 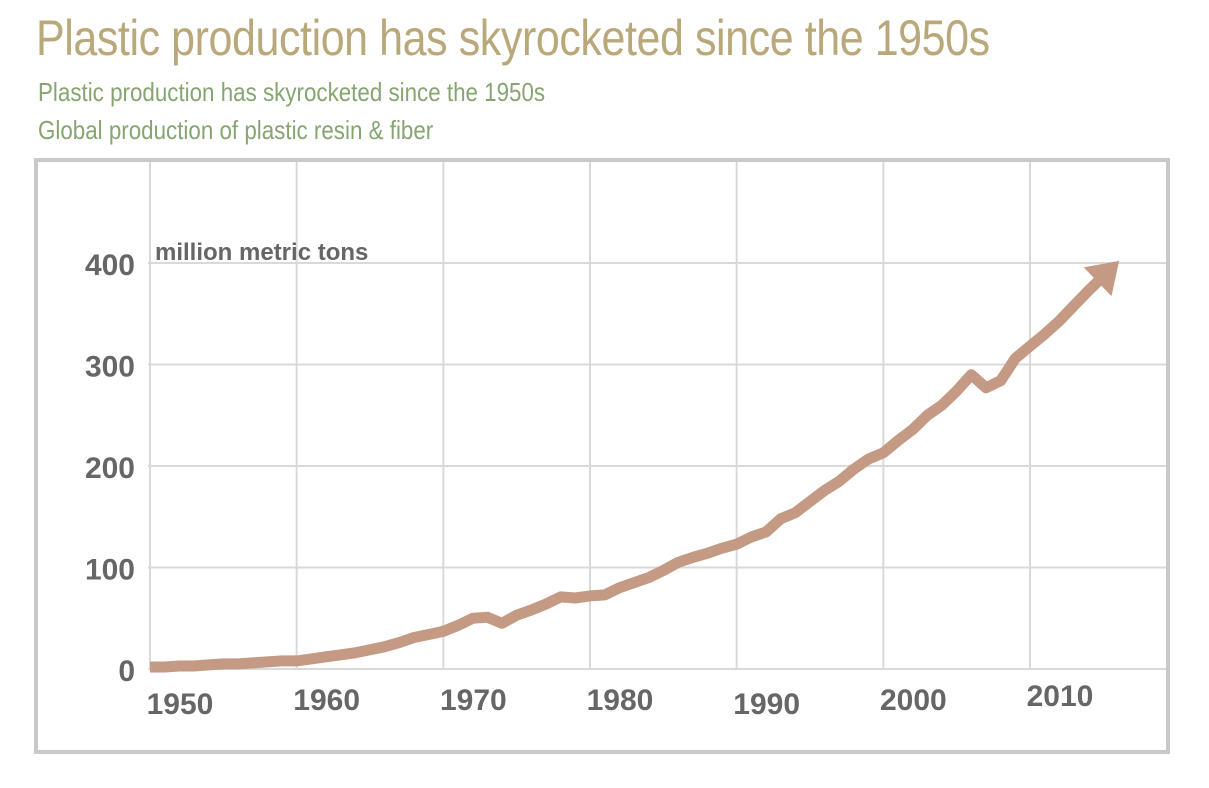 What do you see at coordinates (620, 700) in the screenshot?
I see `x-tick-label: 1980` at bounding box center [620, 700].